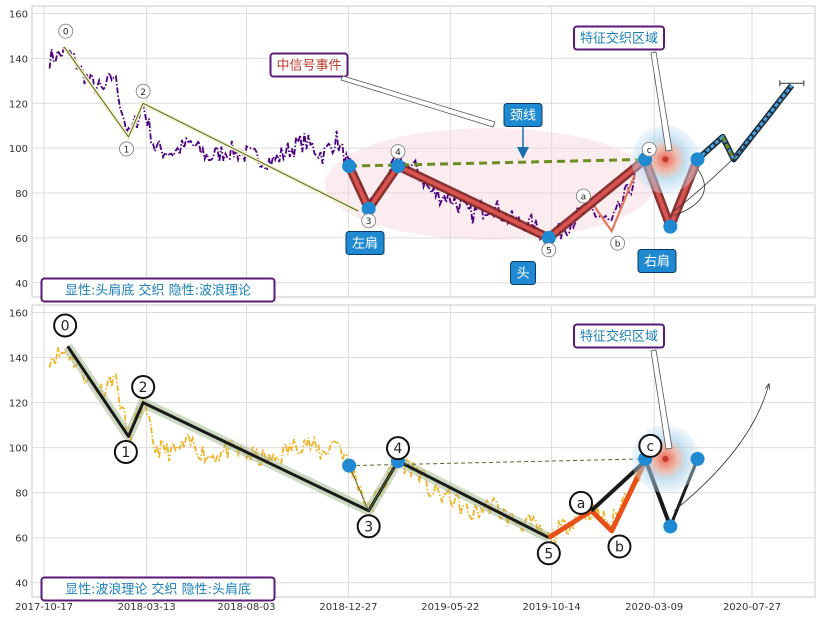  What do you see at coordinates (21, 539) in the screenshot?
I see `y-tick-label: 60` at bounding box center [21, 539].